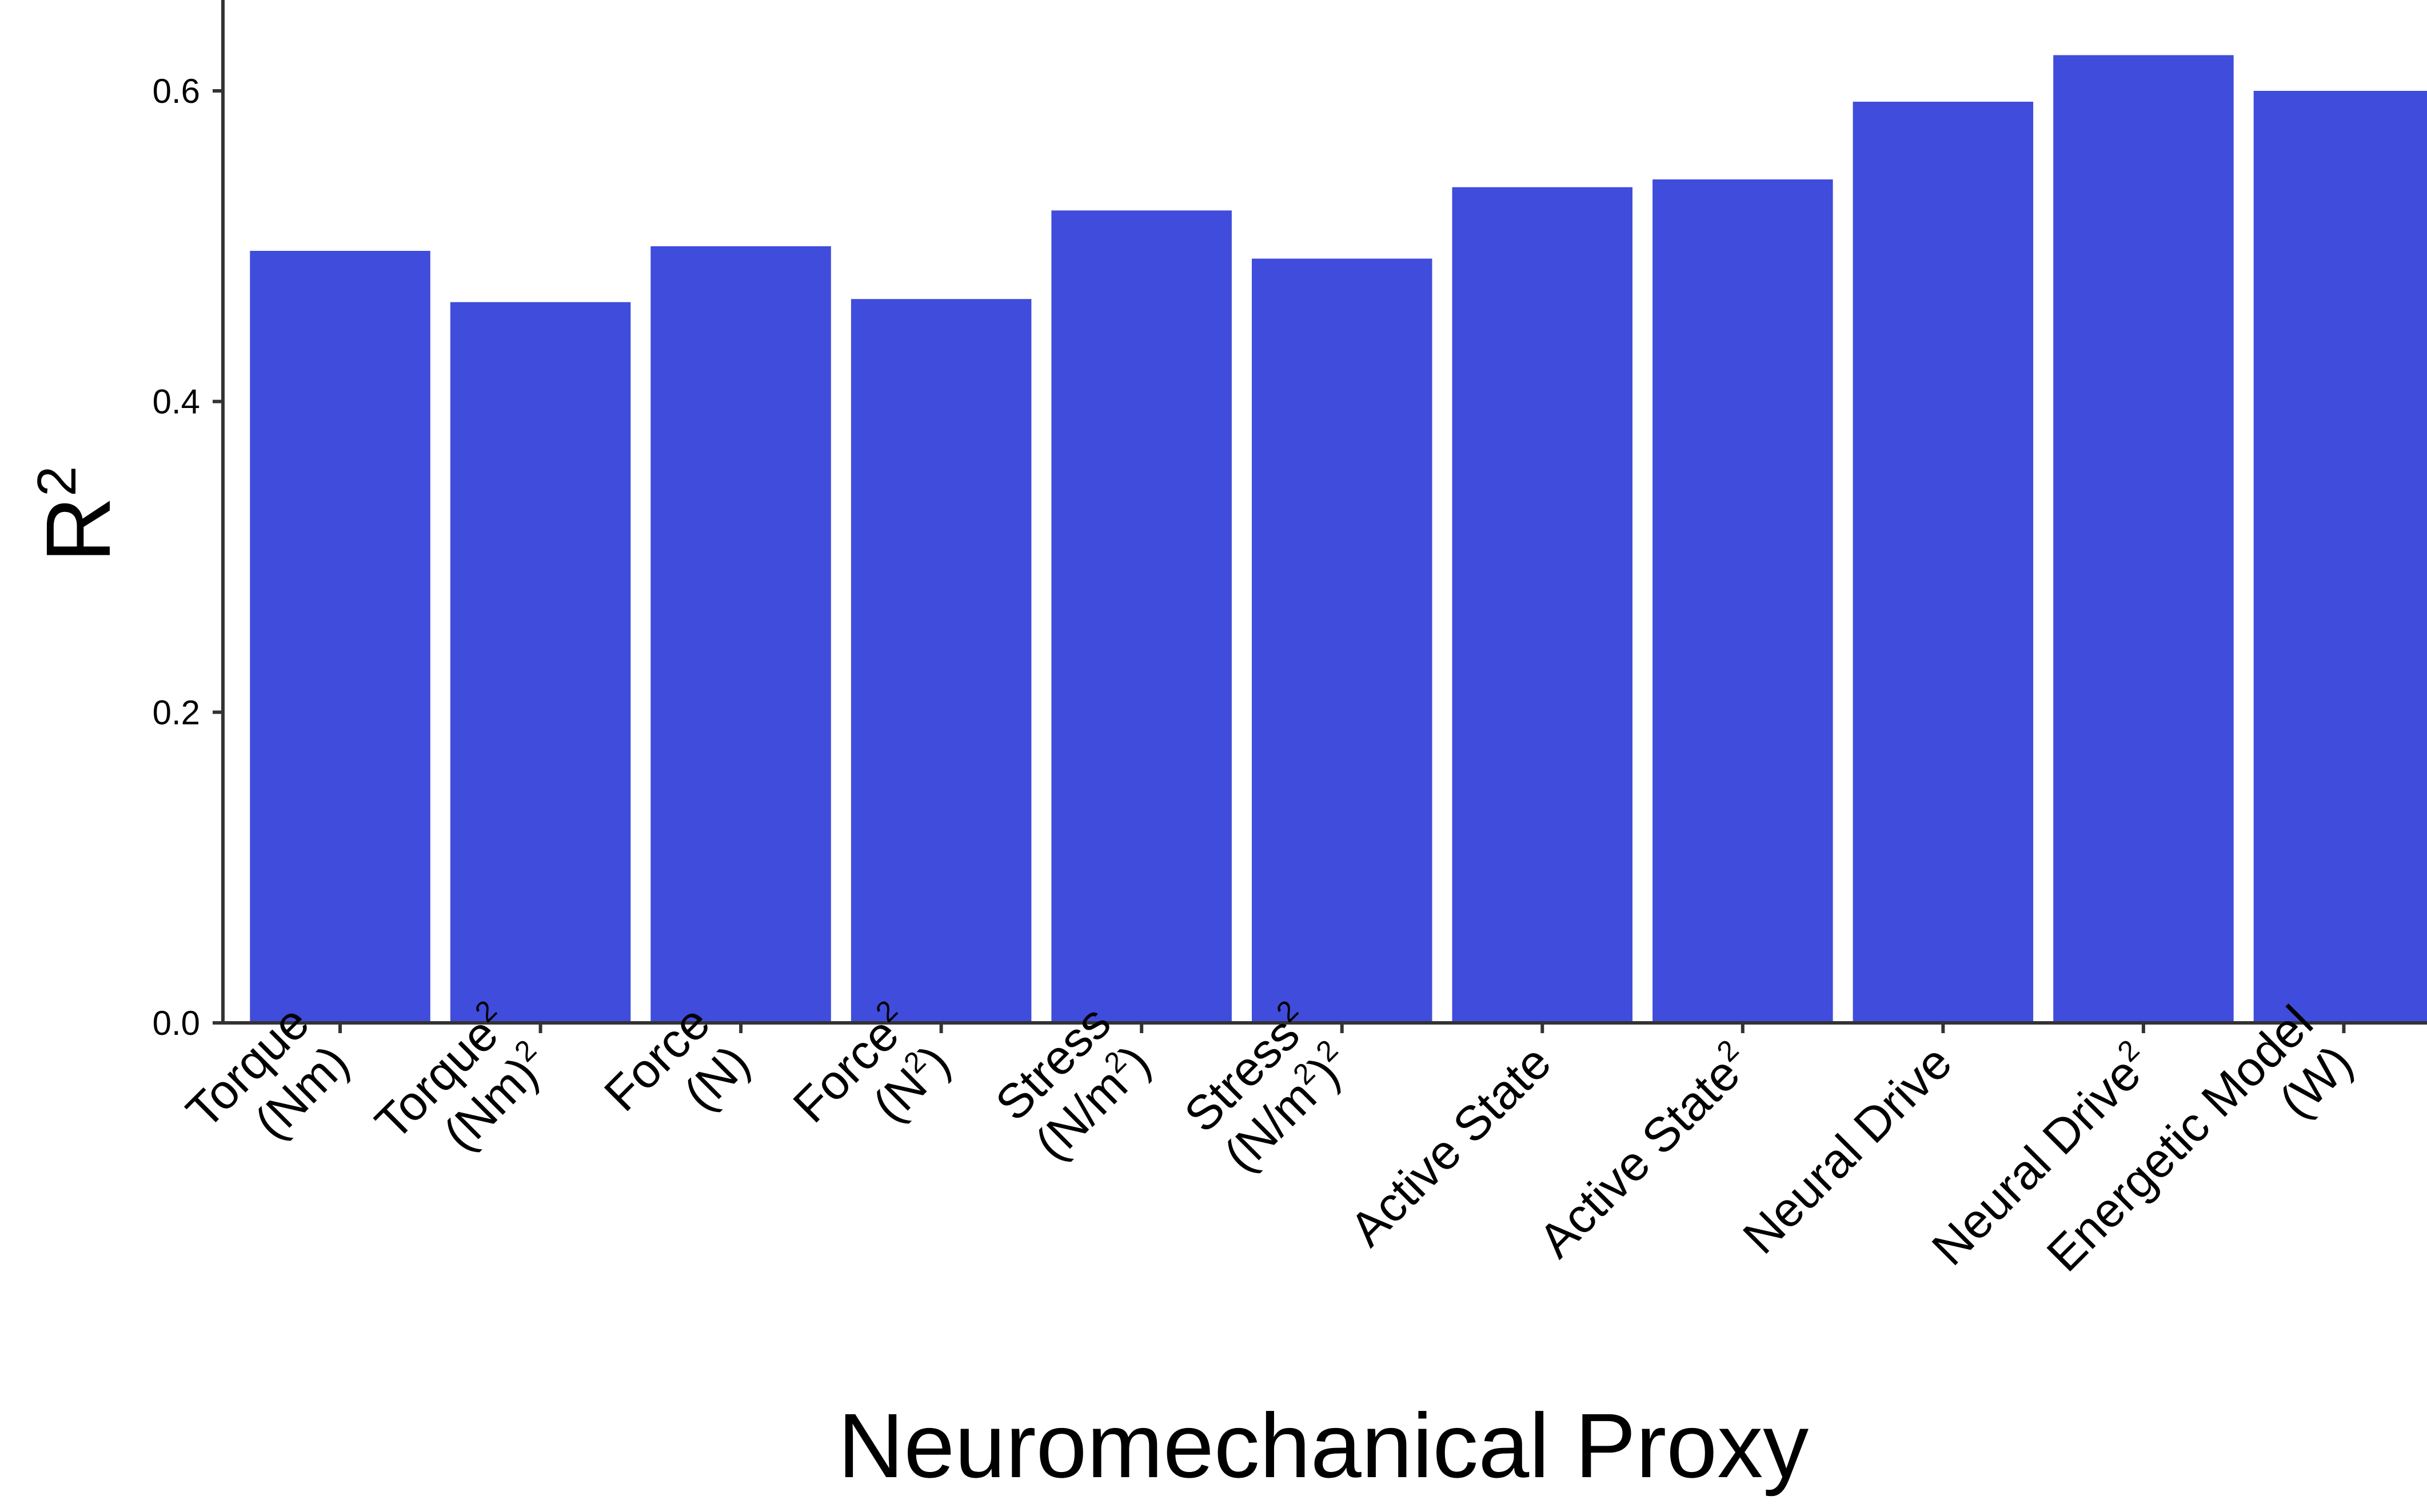  What do you see at coordinates (1323, 1445) in the screenshot?
I see `x-axis-title: Neuromechanical Proxy` at bounding box center [1323, 1445].